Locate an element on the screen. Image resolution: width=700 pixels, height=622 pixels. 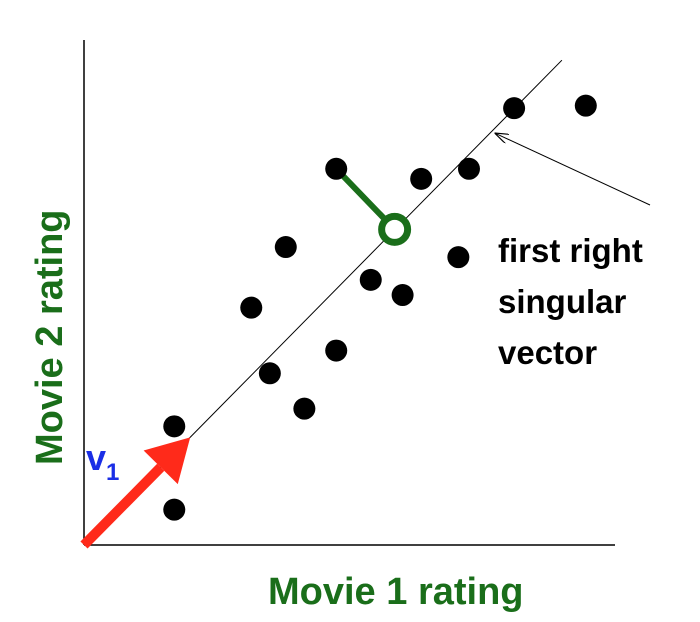
v1-arrow-shaft is located at coordinates (122, 506).